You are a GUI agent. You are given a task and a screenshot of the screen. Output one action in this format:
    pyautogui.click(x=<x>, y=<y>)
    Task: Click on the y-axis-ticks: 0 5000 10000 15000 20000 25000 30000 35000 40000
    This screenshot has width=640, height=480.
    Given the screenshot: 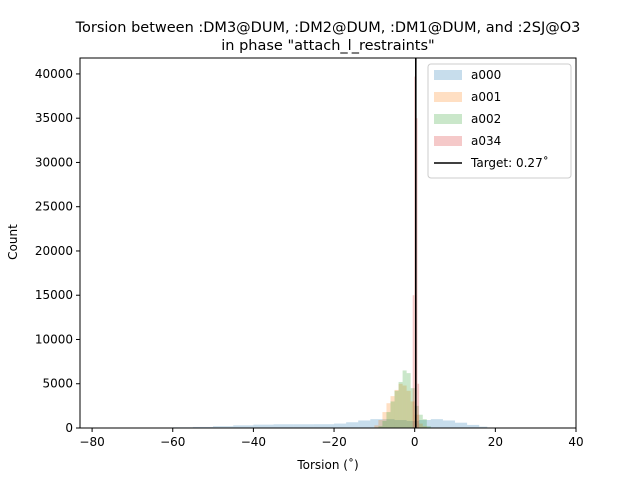 What is the action you would take?
    pyautogui.click(x=57, y=251)
    